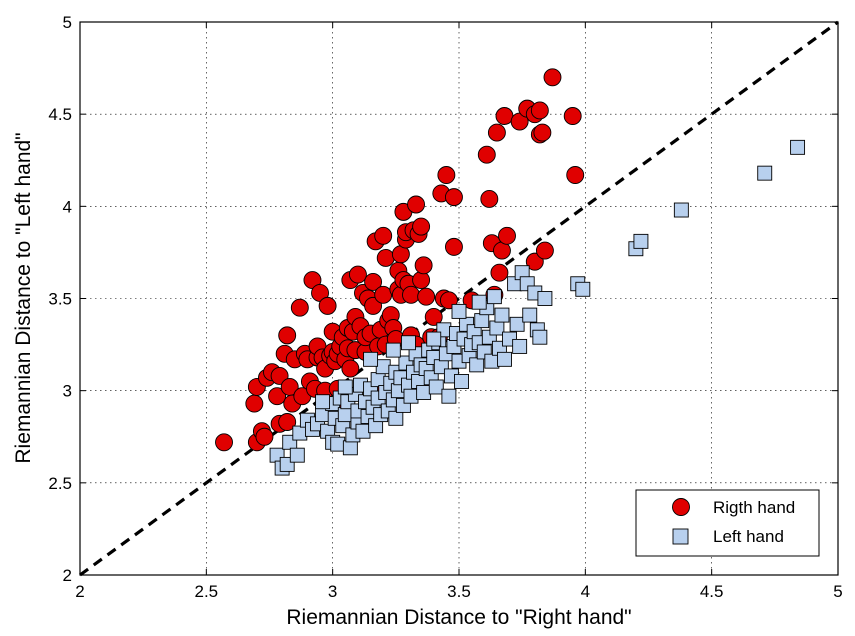 The height and width of the screenshot is (636, 855). I want to click on y-tick-label: 5, so click(67, 22).